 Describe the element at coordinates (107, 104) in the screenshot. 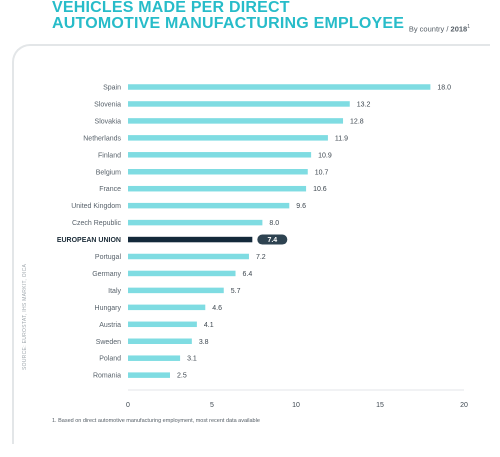

I see `category-label-slovenia: Slovenia` at that location.